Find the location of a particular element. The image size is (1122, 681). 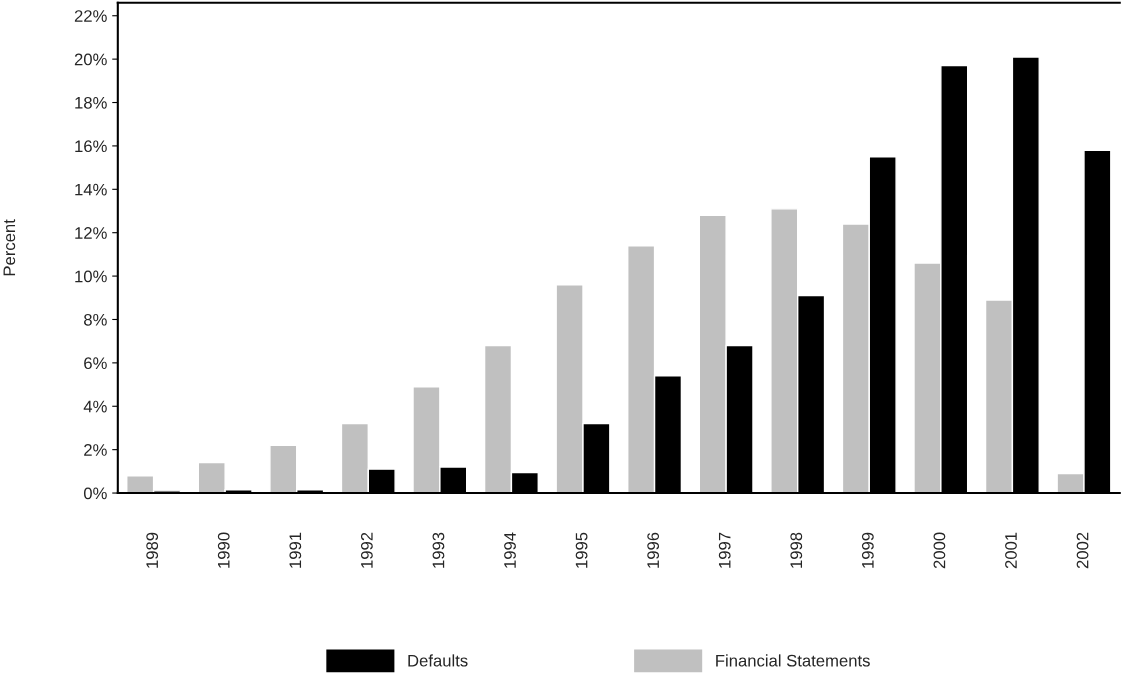

y-tick-label: 6% is located at coordinates (95, 363).